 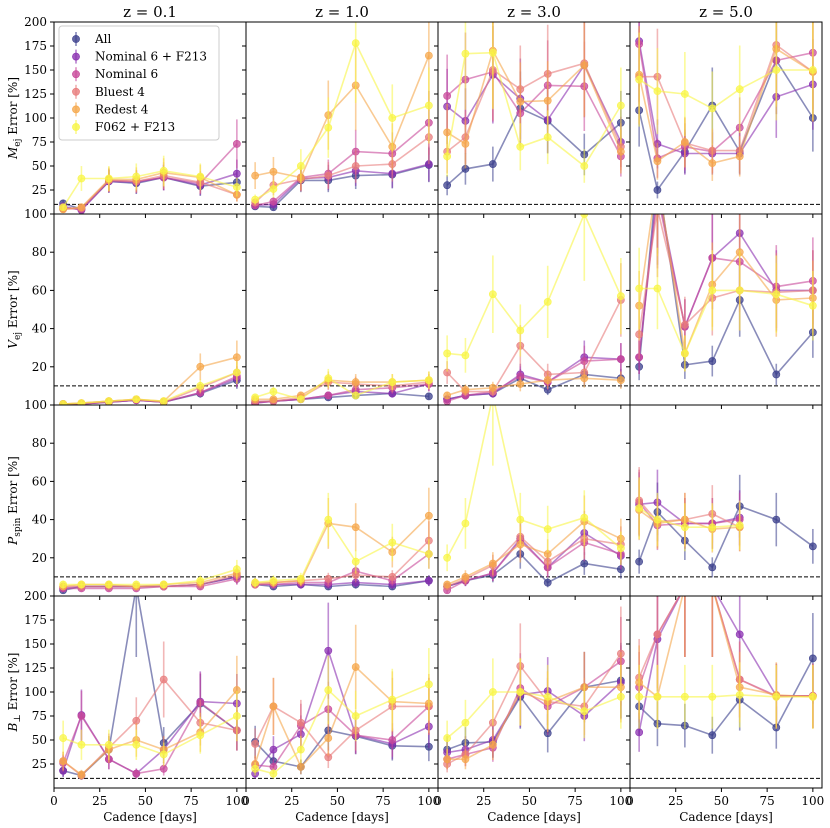 I want to click on x-axis-label-2: Cadence [days], so click(x=534, y=817).